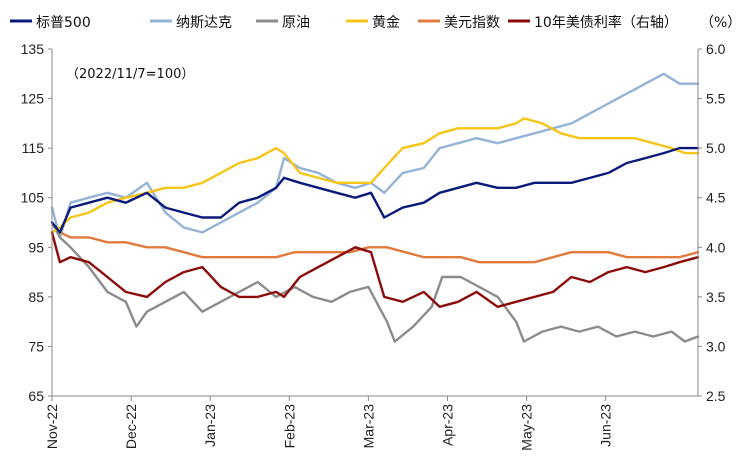  What do you see at coordinates (386, 22) in the screenshot?
I see `legend-label: 黄金` at bounding box center [386, 22].